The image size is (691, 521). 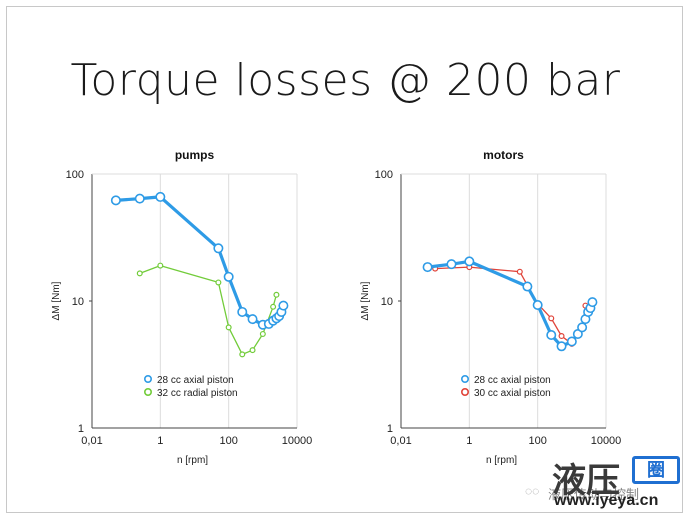 What do you see at coordinates (81, 429) in the screenshot?
I see `chart1-y-tick-label: 1` at bounding box center [81, 429].